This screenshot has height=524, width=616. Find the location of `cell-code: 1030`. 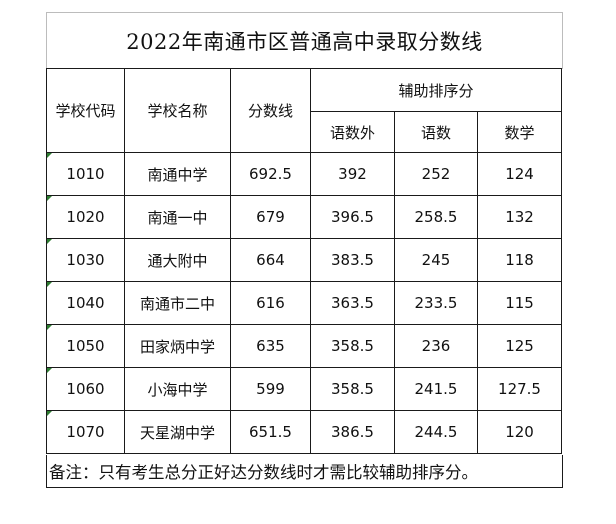

cell-code: 1030 is located at coordinates (85, 260).